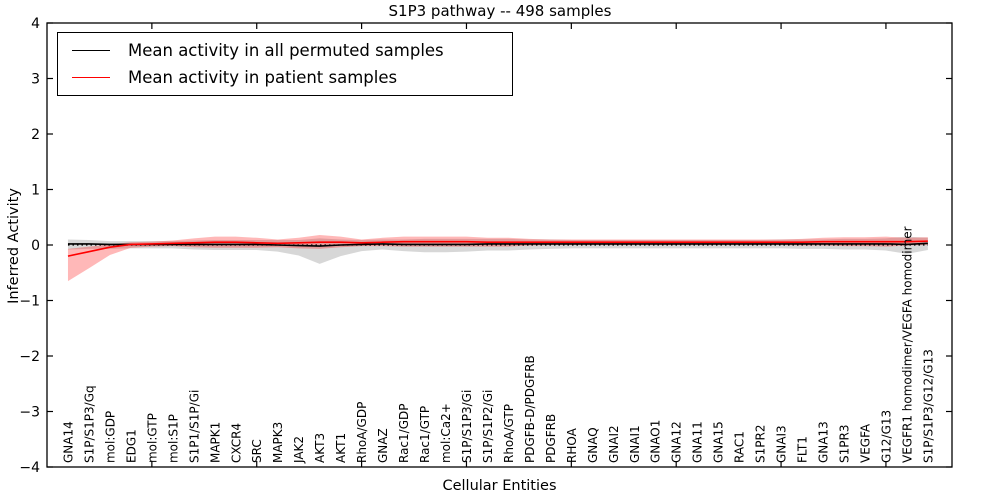  What do you see at coordinates (194, 426) in the screenshot?
I see `x-category-label: S1P1/S1P/Gi` at bounding box center [194, 426].